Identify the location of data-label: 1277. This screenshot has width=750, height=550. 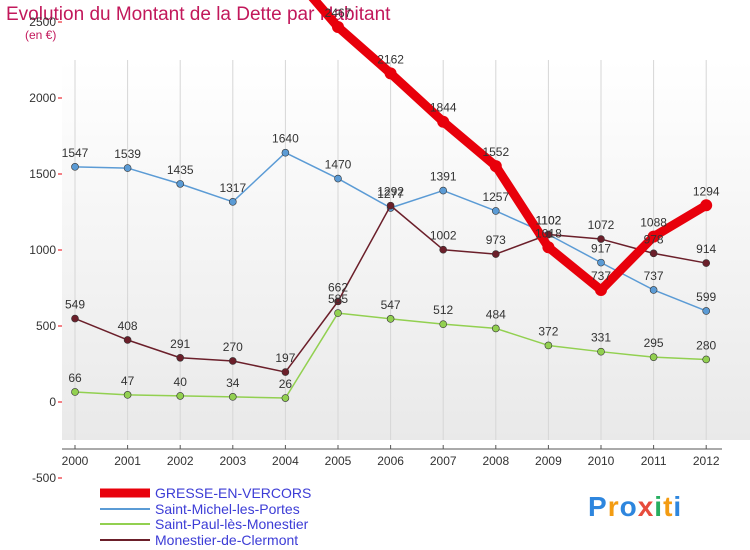
(390, 194).